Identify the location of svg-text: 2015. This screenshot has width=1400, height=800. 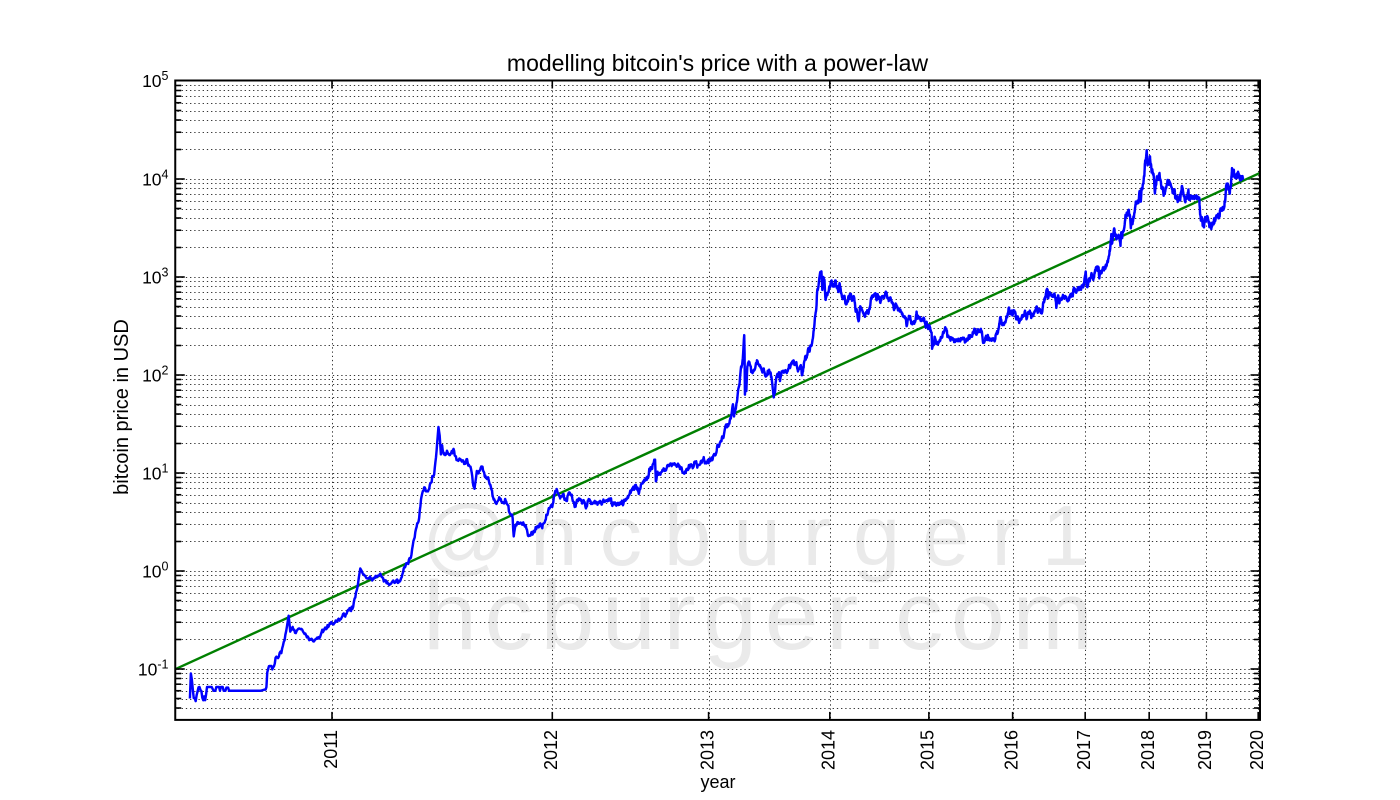
(928, 750).